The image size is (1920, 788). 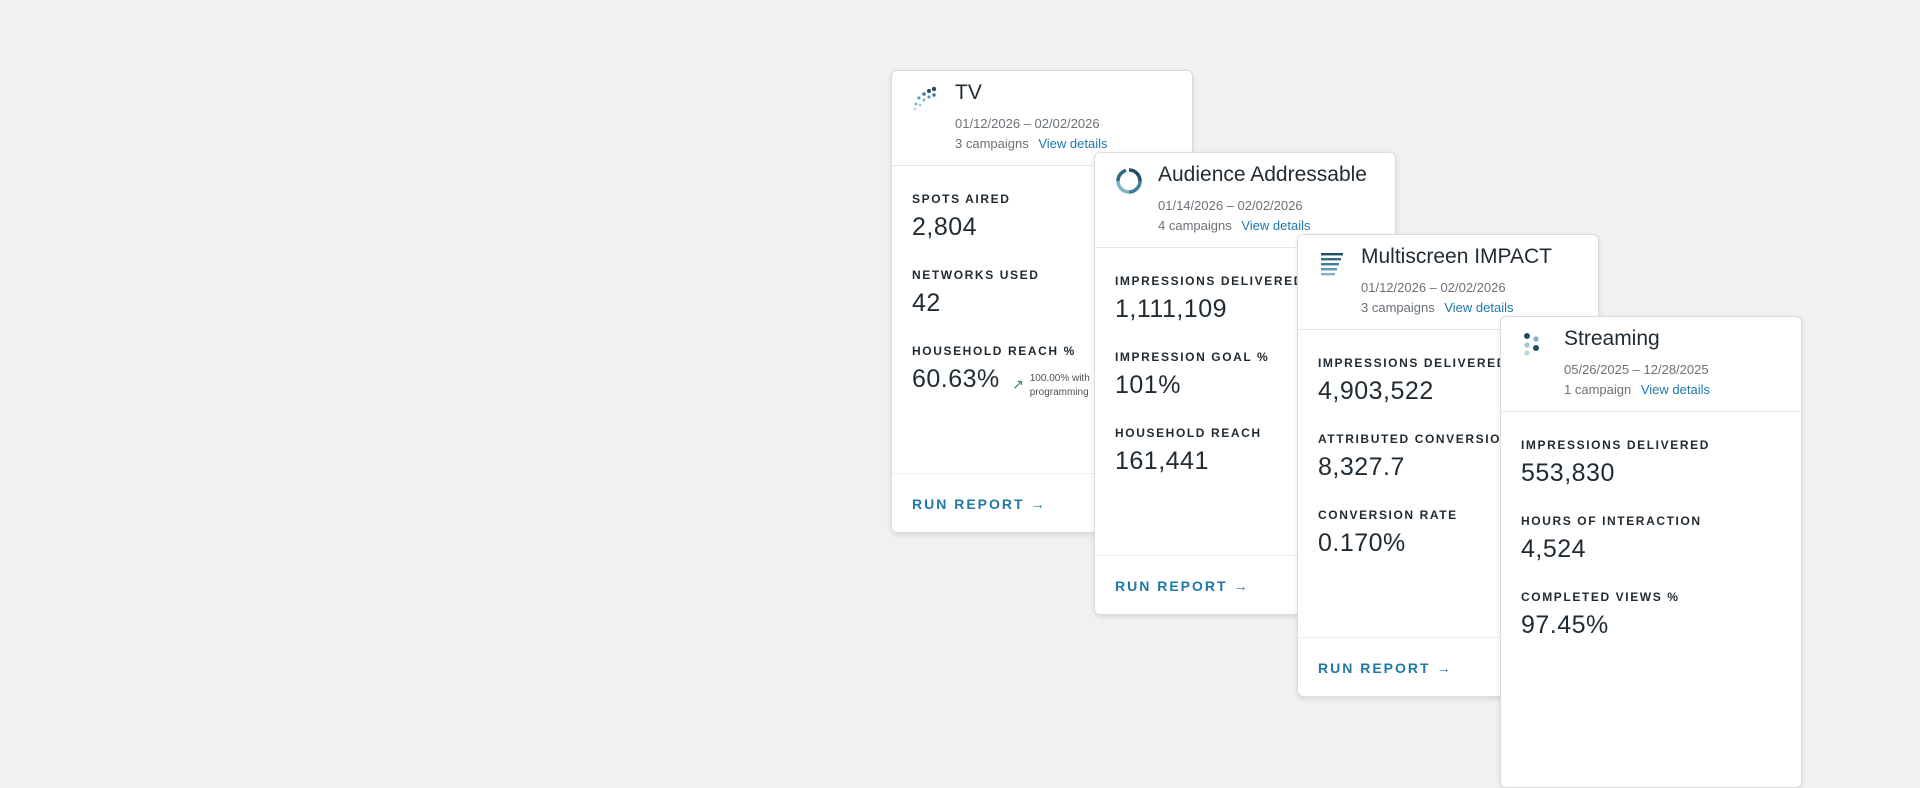 I want to click on metric: NETWORKS USED 42, so click(x=1052, y=300).